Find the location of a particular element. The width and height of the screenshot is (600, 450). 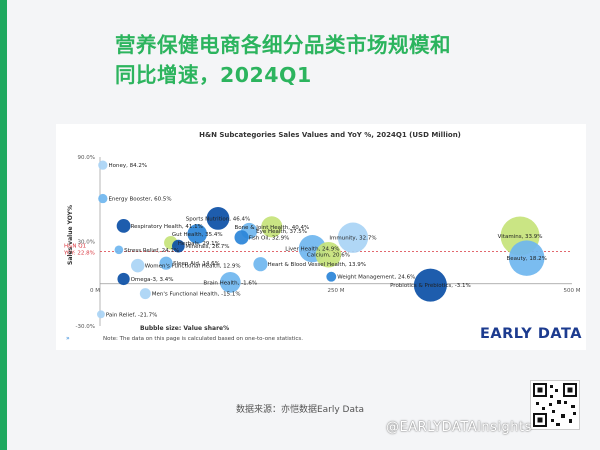

watermark-text: @EARLYDATAInsights is located at coordinates (459, 427).